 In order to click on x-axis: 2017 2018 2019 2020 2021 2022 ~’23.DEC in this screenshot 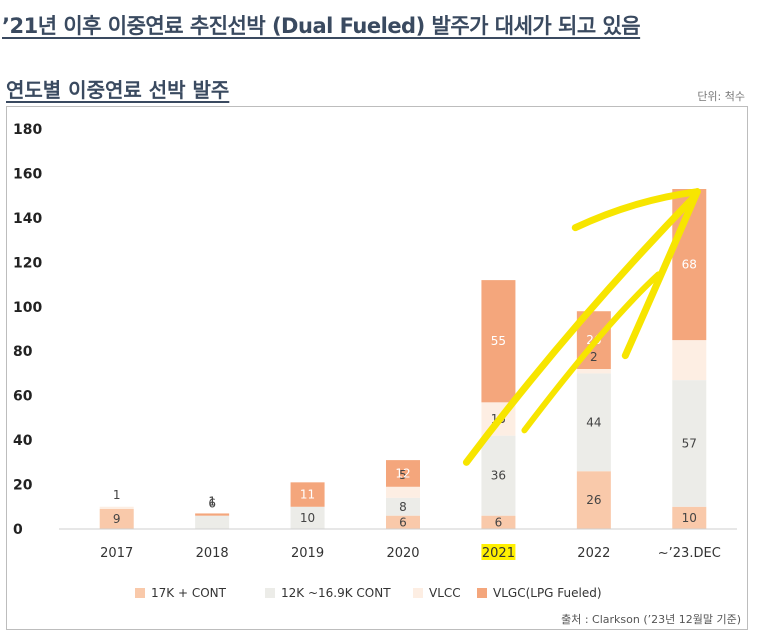, I will do `click(410, 552)`.